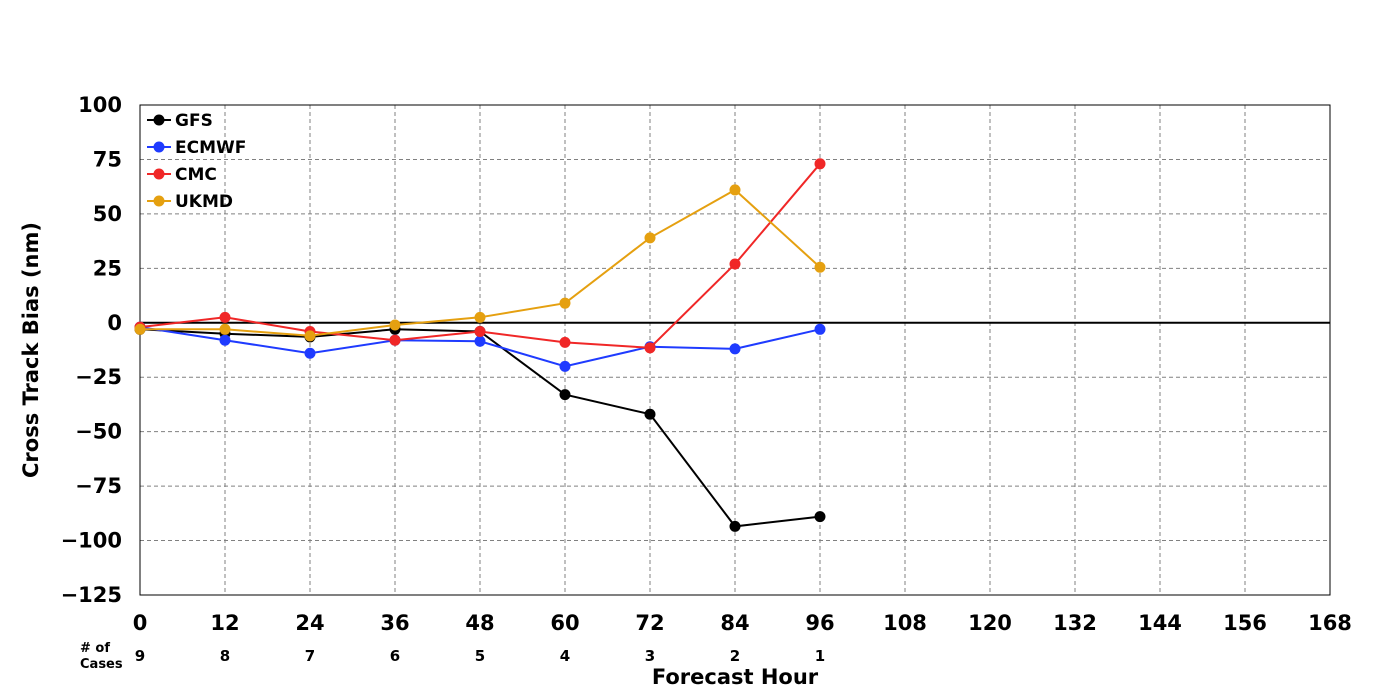 This screenshot has width=1400, height=700. Describe the element at coordinates (394, 623) in the screenshot. I see `x-tick-label: 36` at that location.